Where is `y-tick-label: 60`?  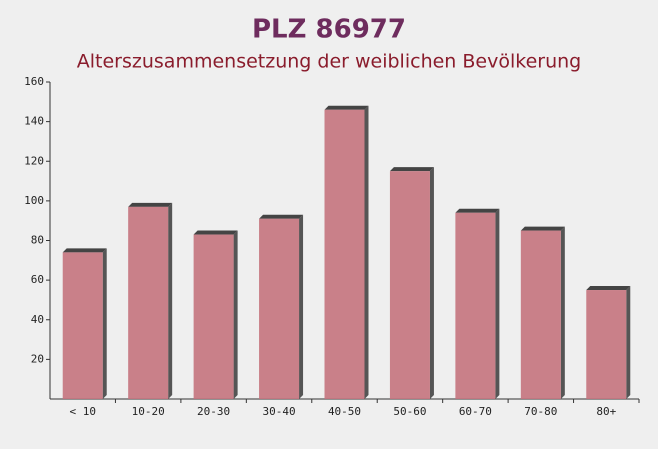 y-tick-label: 60 is located at coordinates (37, 279).